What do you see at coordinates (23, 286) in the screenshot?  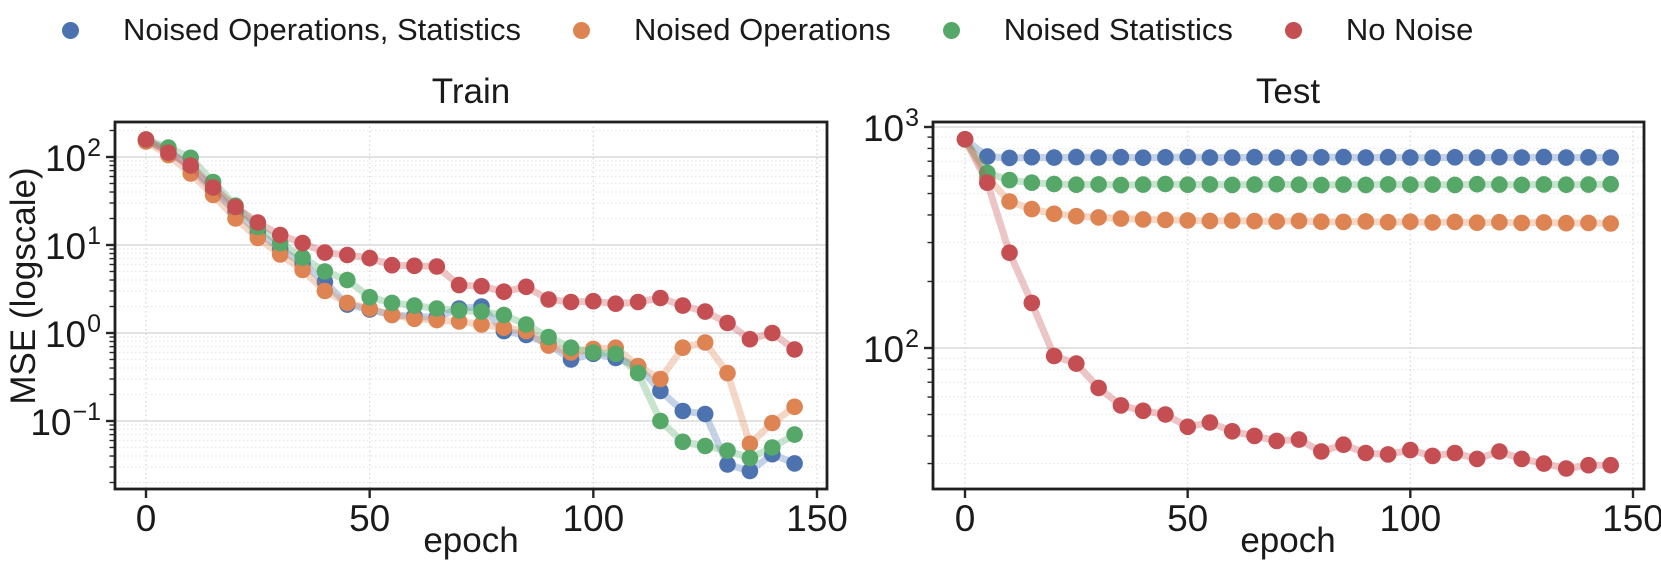 I see `y-axis-label: MSE (logscale)` at bounding box center [23, 286].